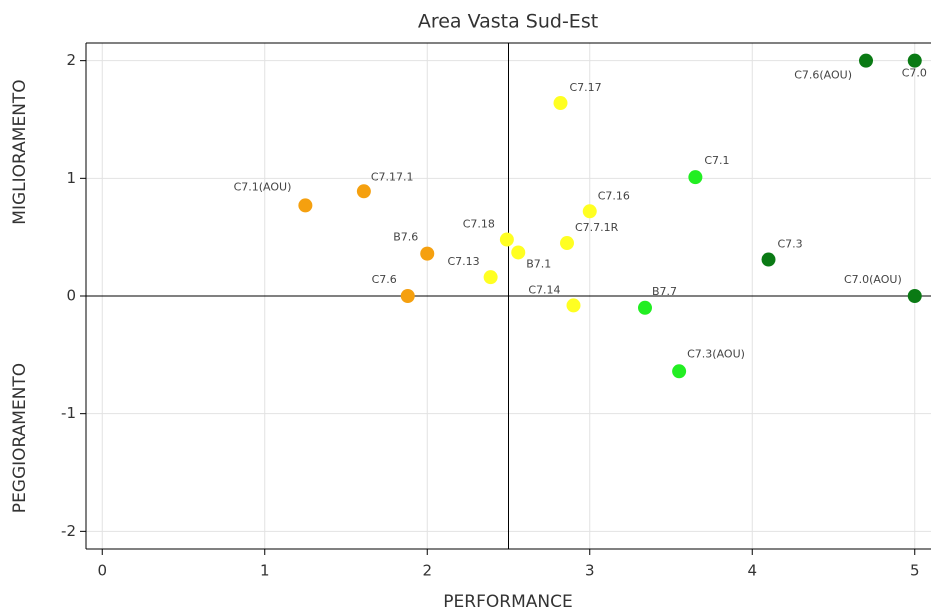  I want to click on y-tick-label: -1, so click(68, 413).